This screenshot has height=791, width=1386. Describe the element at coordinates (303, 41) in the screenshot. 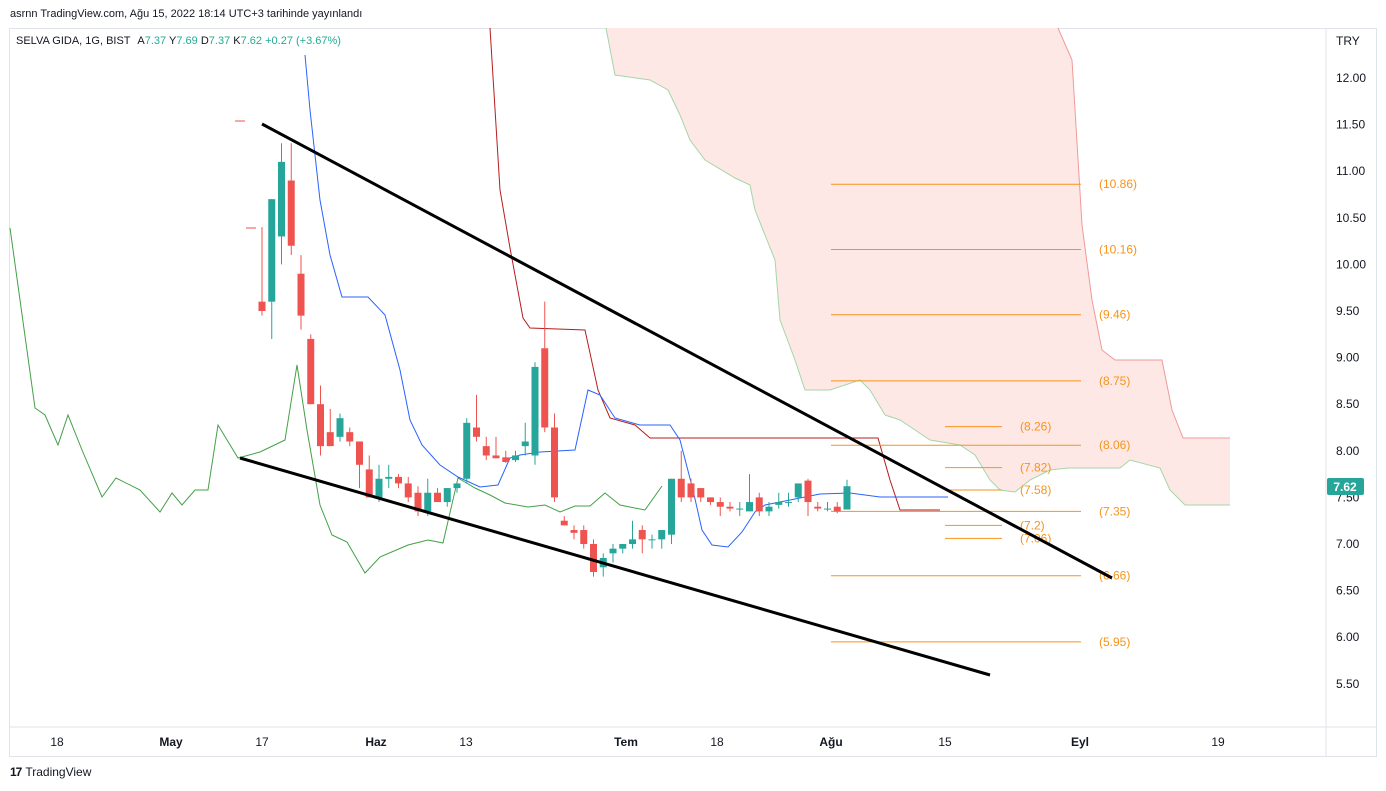

I see `change-value: +0.27 (+3.67%)` at that location.